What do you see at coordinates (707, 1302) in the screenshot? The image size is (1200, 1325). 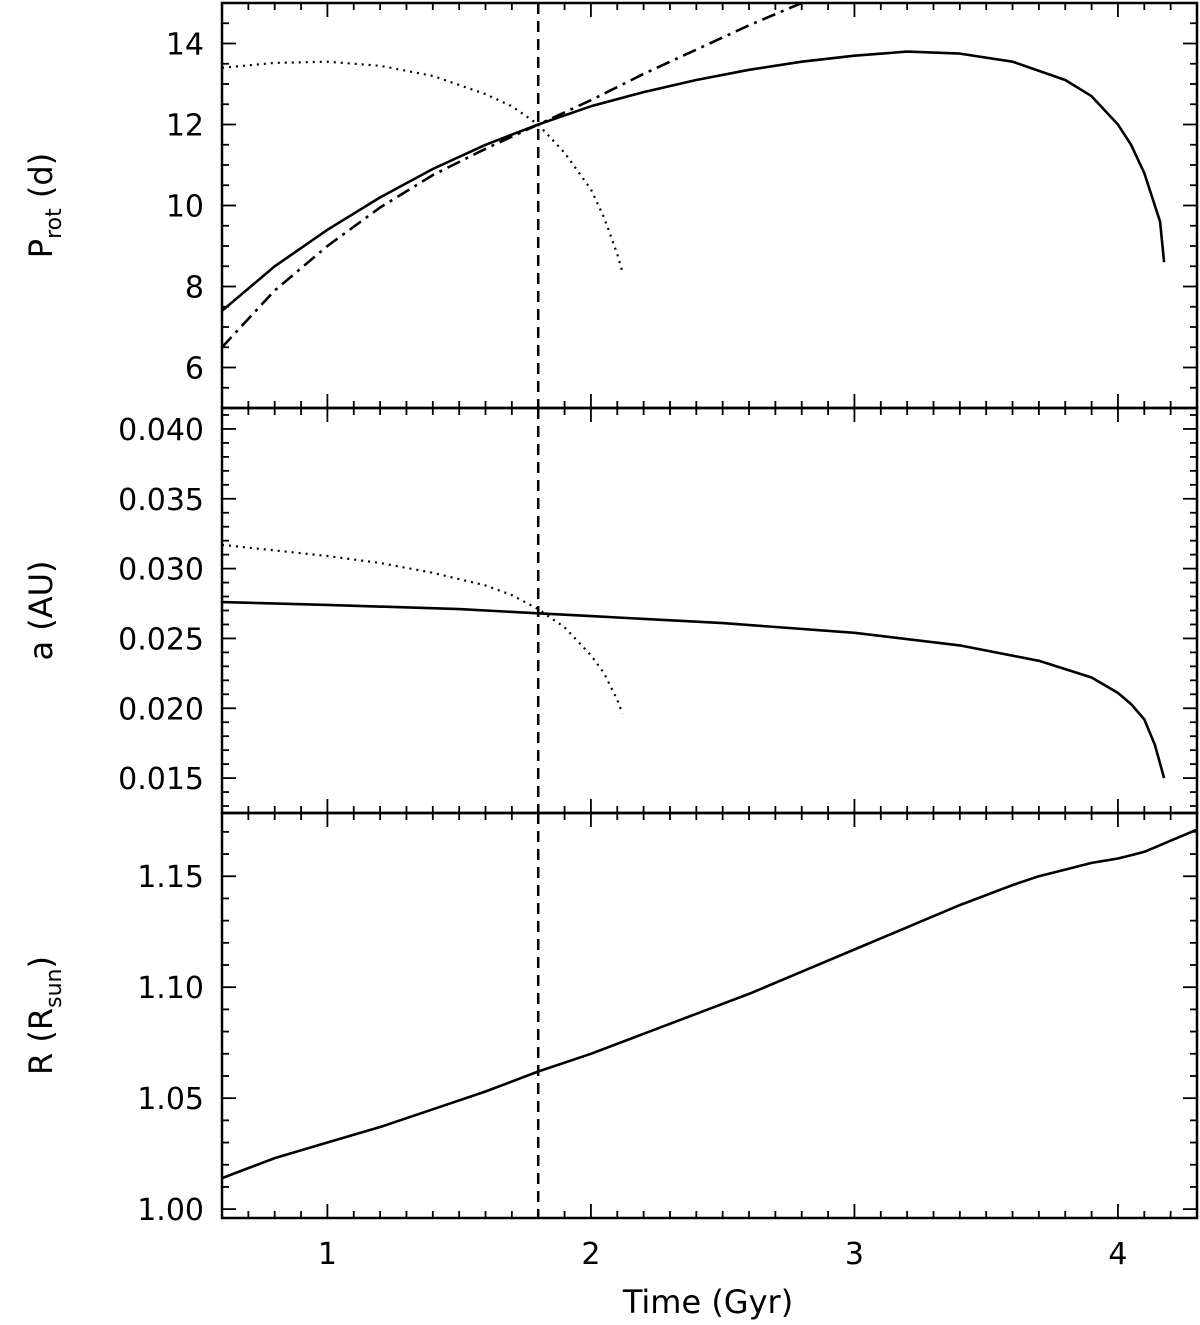 I see `x-axis-title: Time (Gyr)` at bounding box center [707, 1302].